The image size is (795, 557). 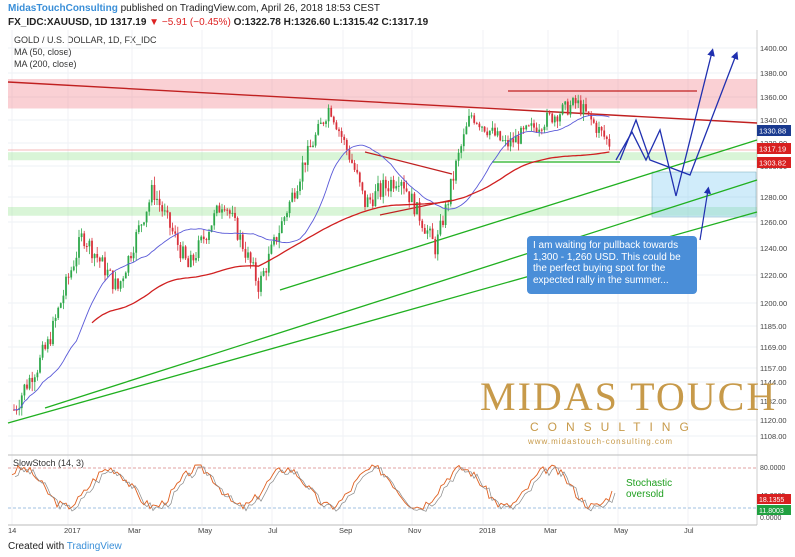 What do you see at coordinates (382, 211) in the screenshot?
I see `support-zone` at bounding box center [382, 211].